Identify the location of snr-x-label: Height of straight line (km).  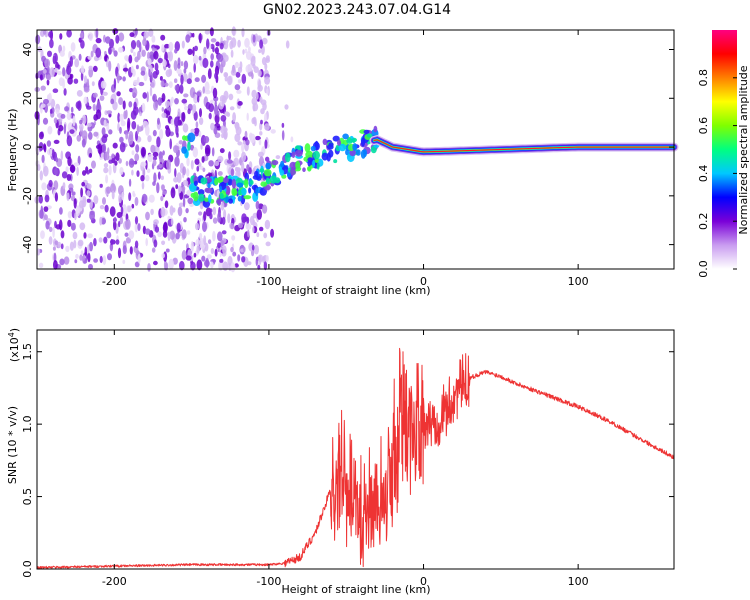
(355, 589).